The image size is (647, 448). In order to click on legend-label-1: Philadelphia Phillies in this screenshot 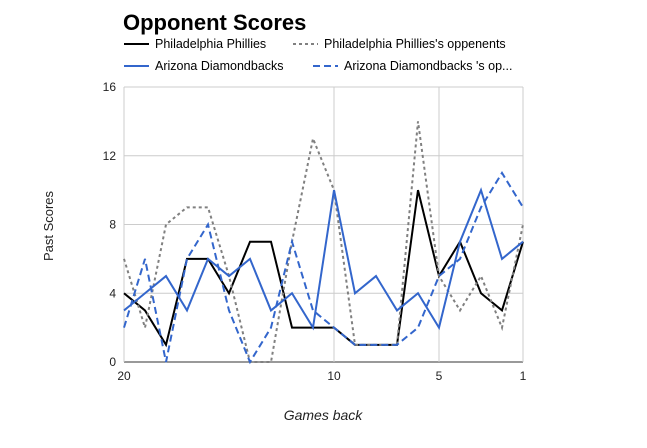, I will do `click(210, 44)`.